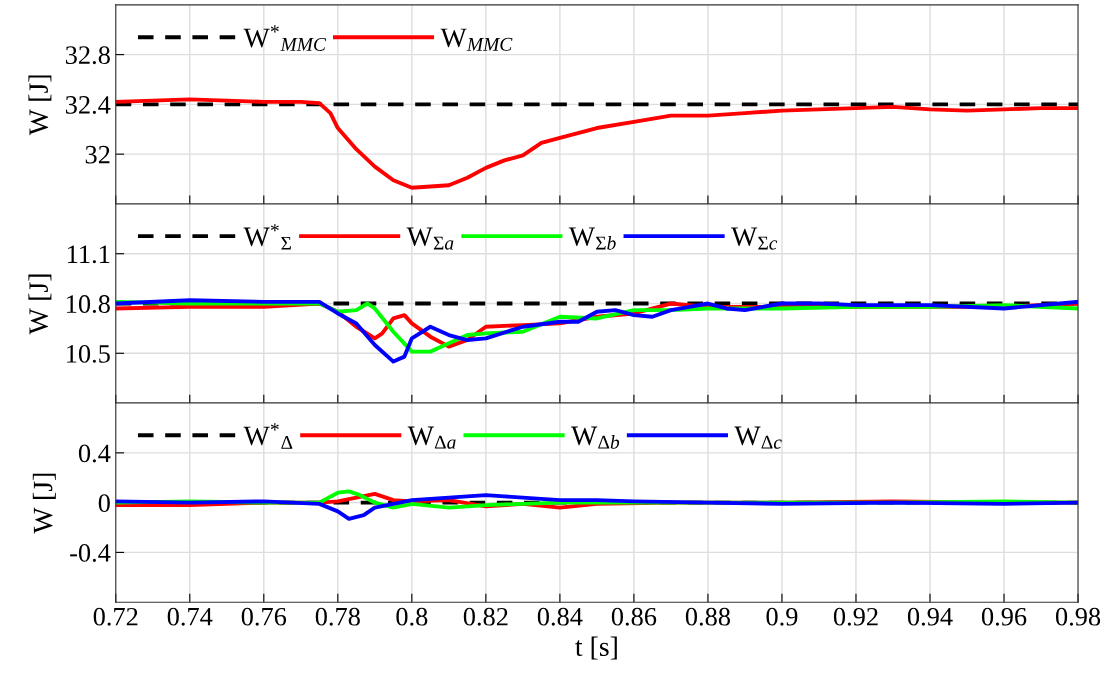 The image size is (1113, 689). What do you see at coordinates (1004, 616) in the screenshot?
I see `x-tick-label: 0.96` at bounding box center [1004, 616].